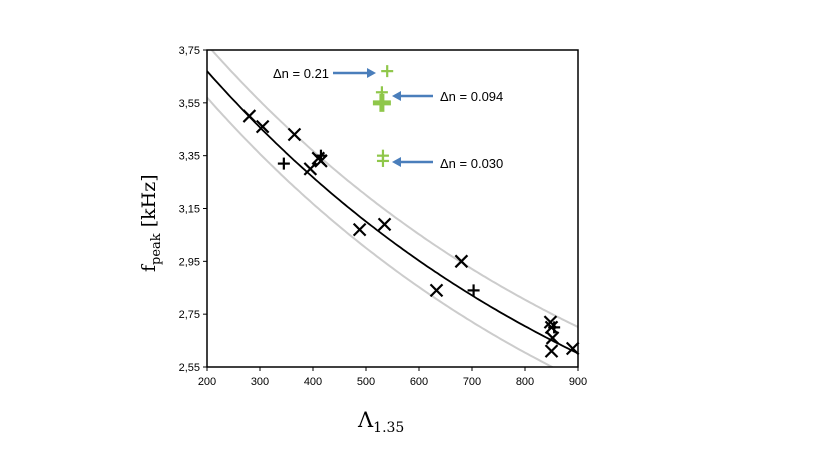 This screenshot has width=819, height=460. I want to click on x-tick-label: 500, so click(366, 382).